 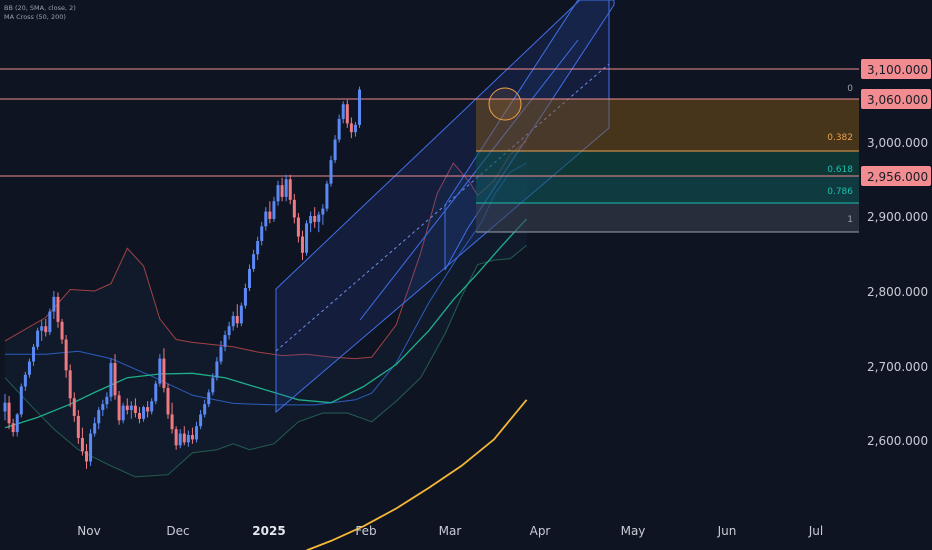 I want to click on y-tick-2700: 2,700.000, so click(x=897, y=367).